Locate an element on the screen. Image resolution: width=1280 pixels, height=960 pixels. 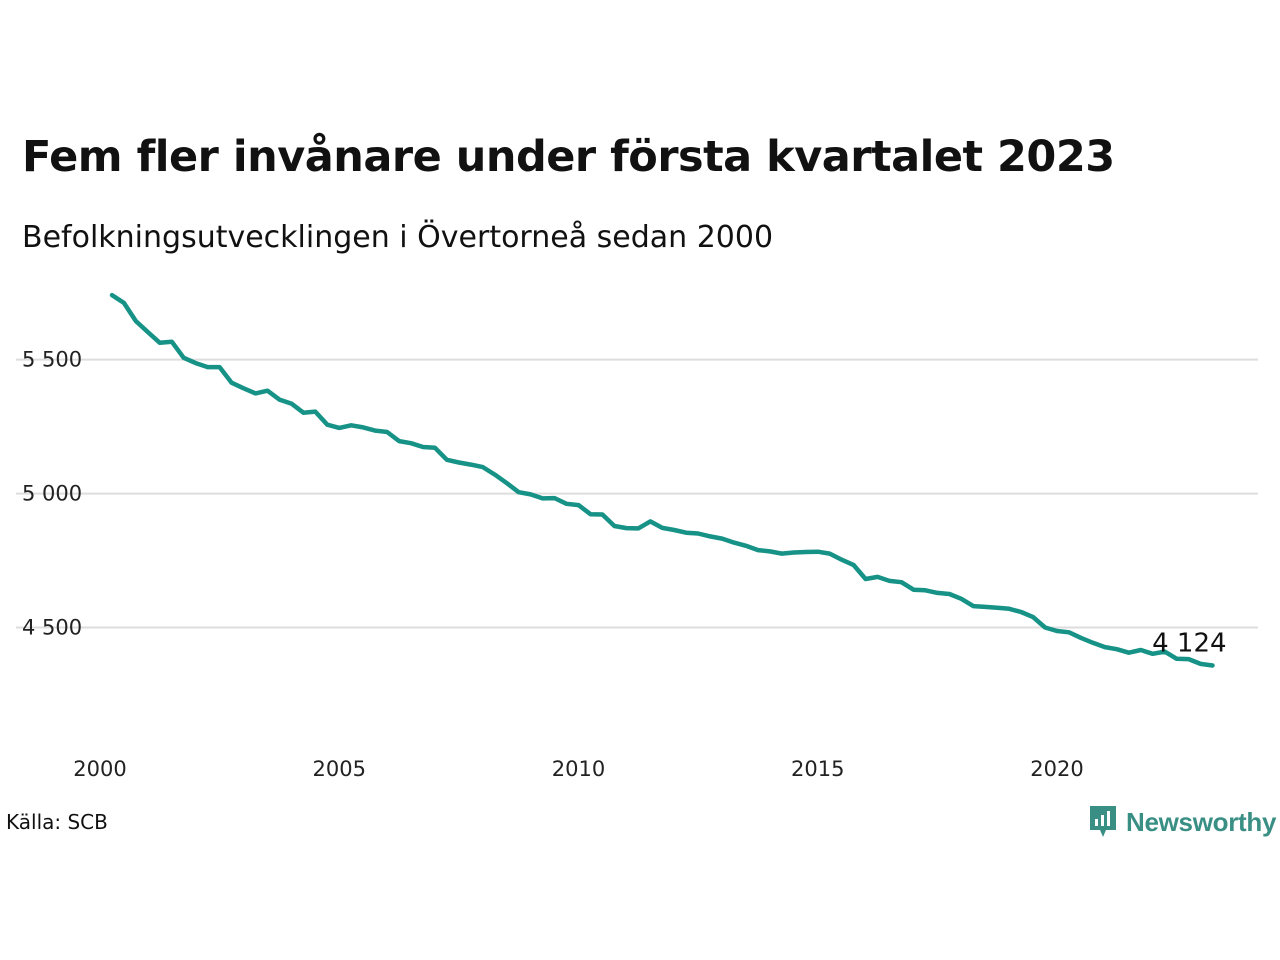
x-tick-label: 2010 is located at coordinates (578, 769).